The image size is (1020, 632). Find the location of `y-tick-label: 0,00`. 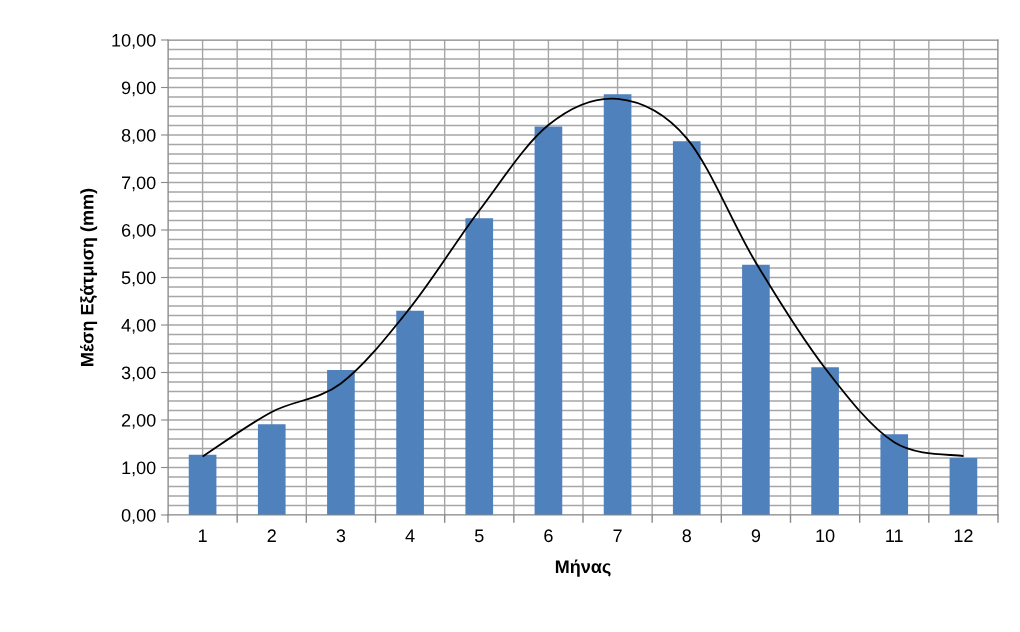

y-tick-label: 0,00 is located at coordinates (138, 516).